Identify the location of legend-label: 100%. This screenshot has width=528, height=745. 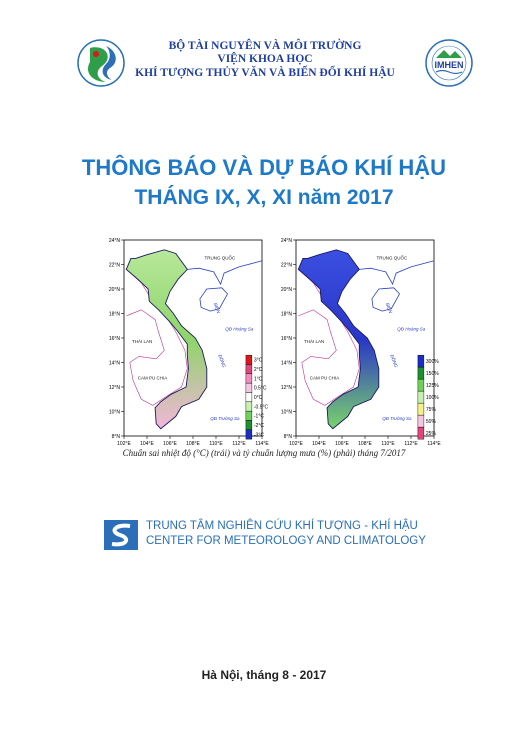
(432, 398).